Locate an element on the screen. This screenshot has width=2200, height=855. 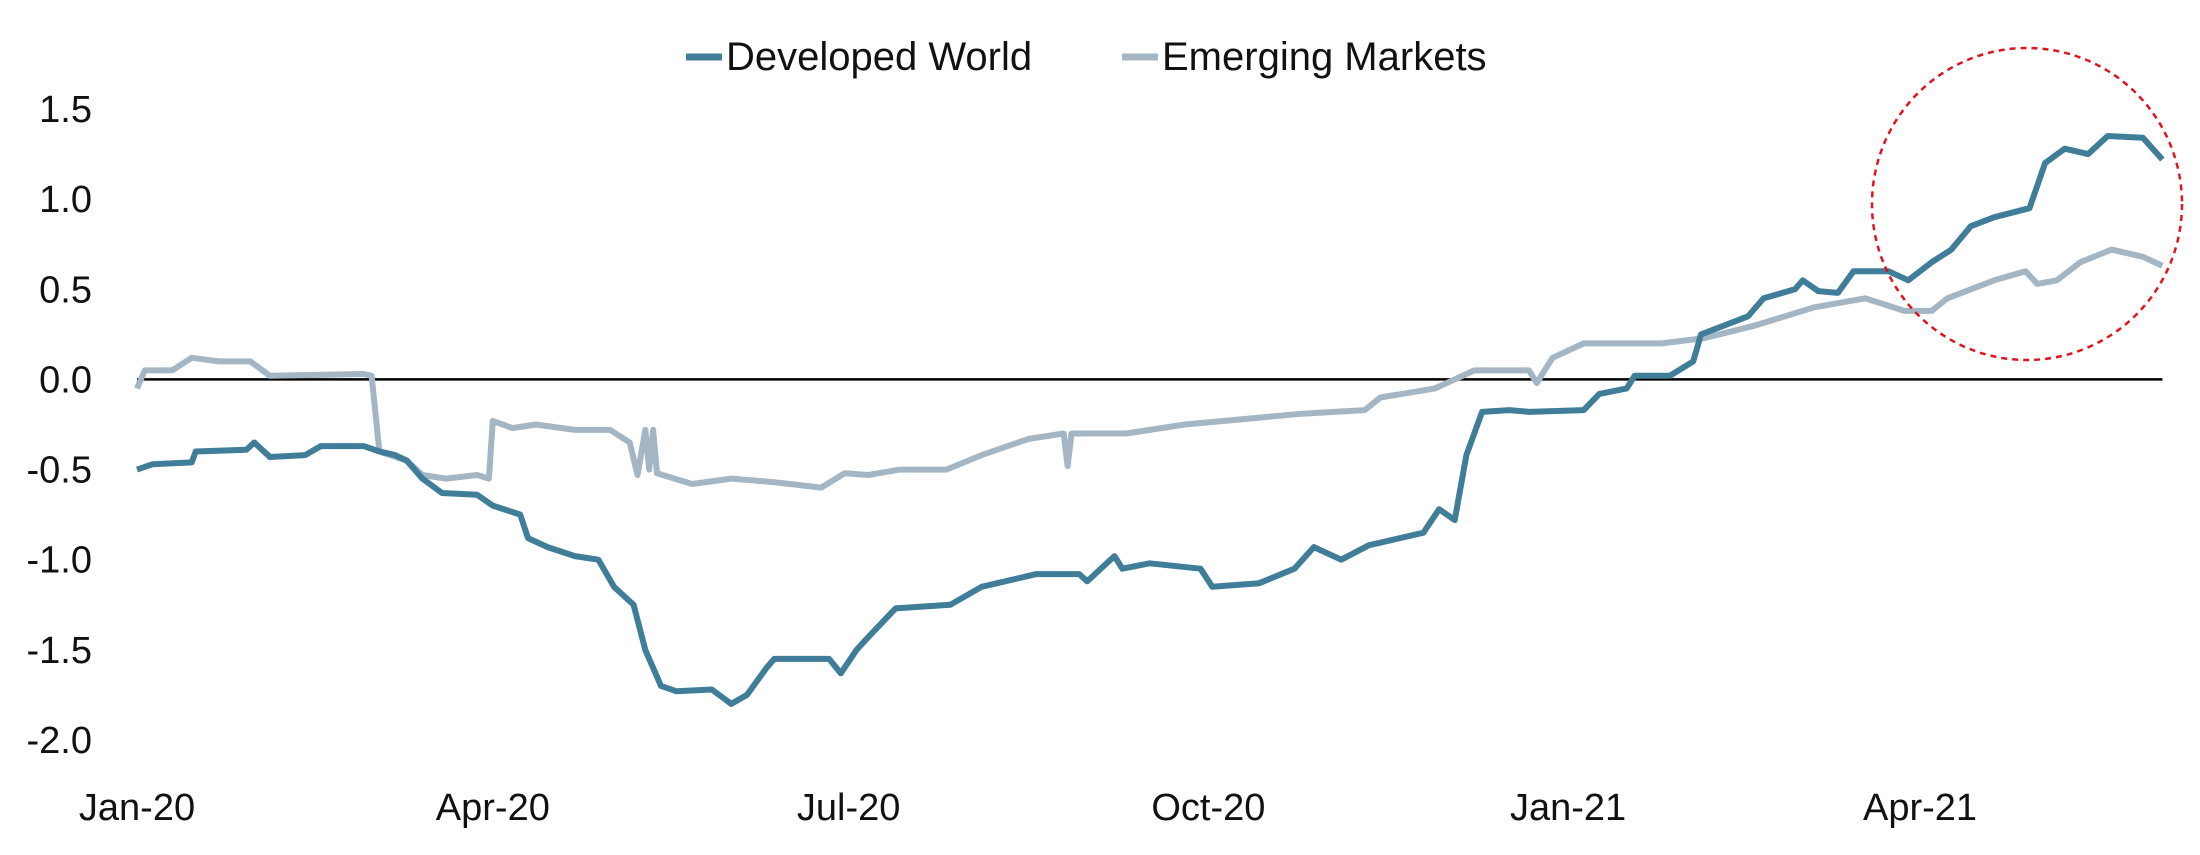
legend-item-emerging-markets: Emerging Markets is located at coordinates (1304, 57).